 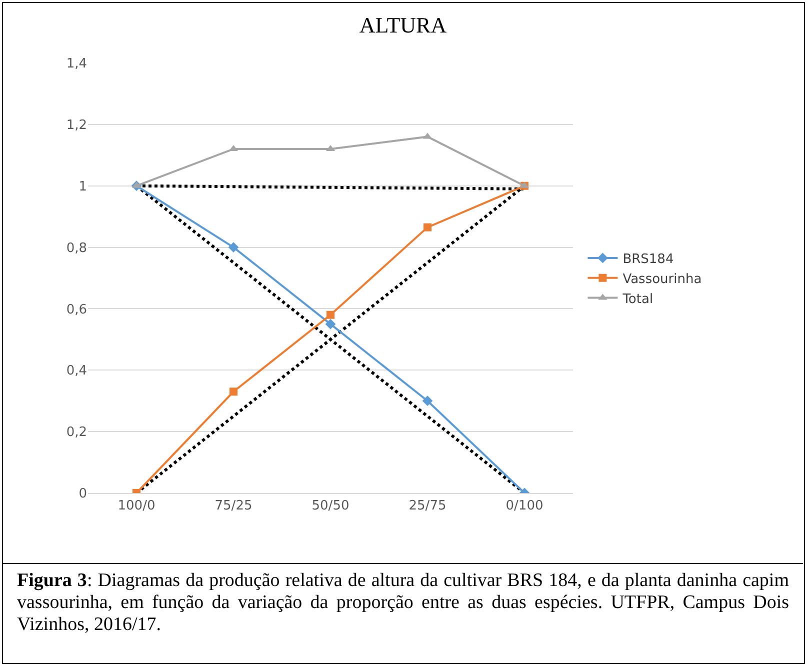 I want to click on x-tick-label: 75/25, so click(x=233, y=506).